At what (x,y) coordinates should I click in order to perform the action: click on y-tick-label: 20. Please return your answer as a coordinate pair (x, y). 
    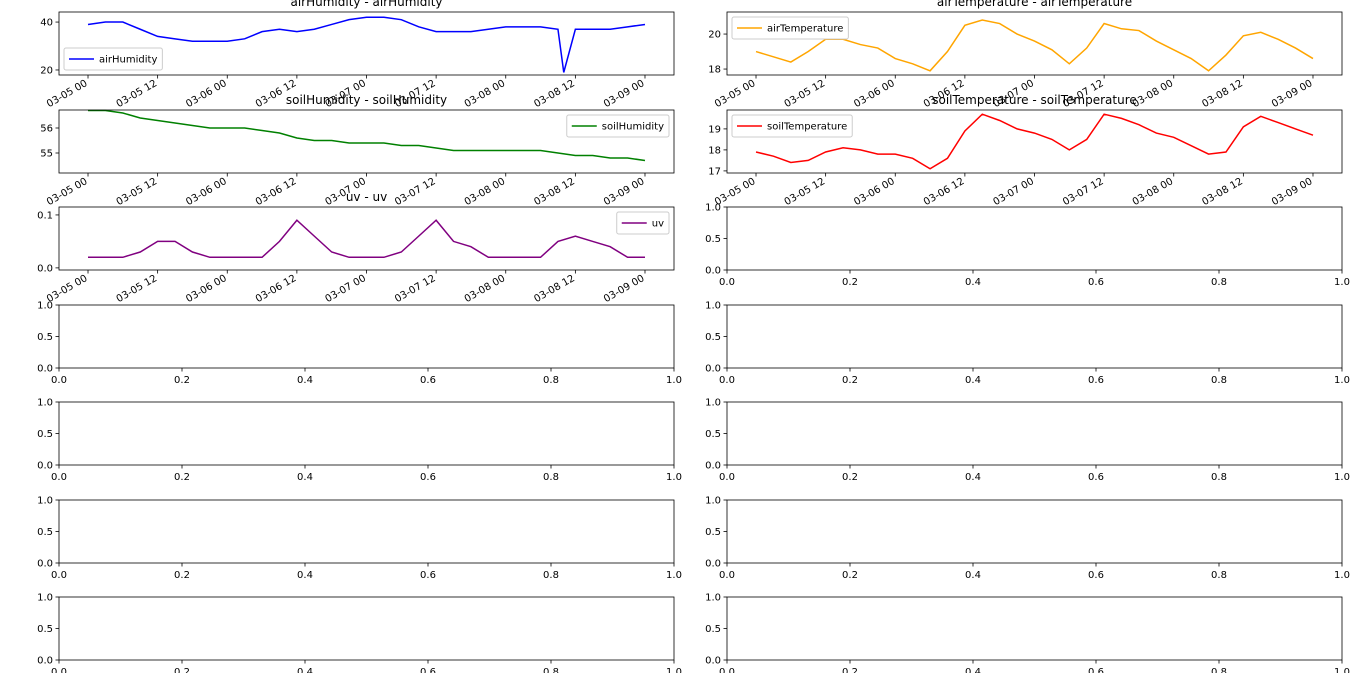
    Looking at the image, I should click on (714, 35).